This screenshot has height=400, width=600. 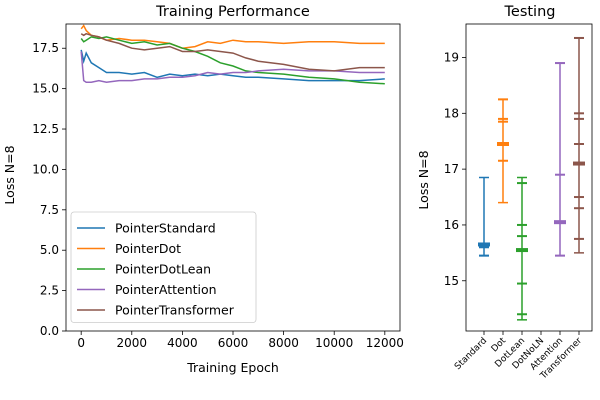 I want to click on legend-label-pointerstandard: PointerStandard, so click(x=165, y=228).